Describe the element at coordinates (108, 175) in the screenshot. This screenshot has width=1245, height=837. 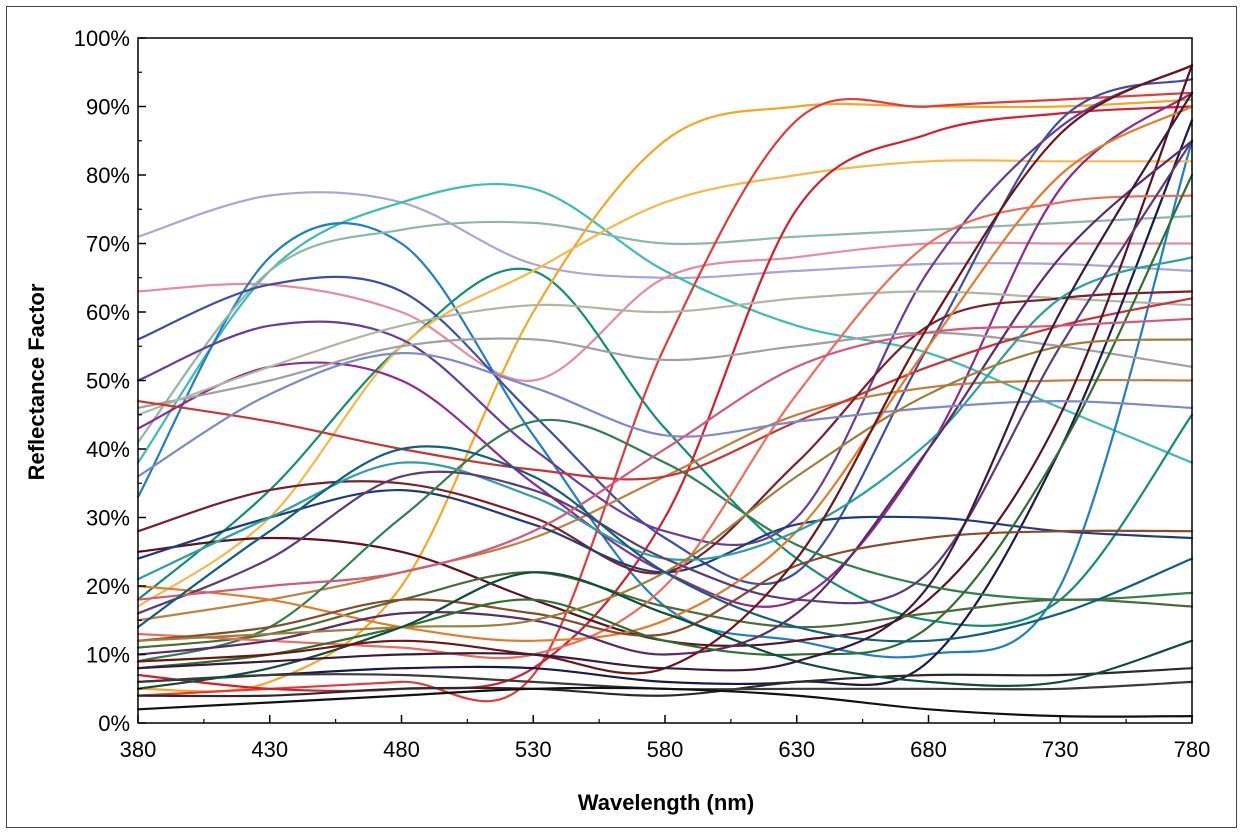
I see `y-tick-label: 80%` at that location.